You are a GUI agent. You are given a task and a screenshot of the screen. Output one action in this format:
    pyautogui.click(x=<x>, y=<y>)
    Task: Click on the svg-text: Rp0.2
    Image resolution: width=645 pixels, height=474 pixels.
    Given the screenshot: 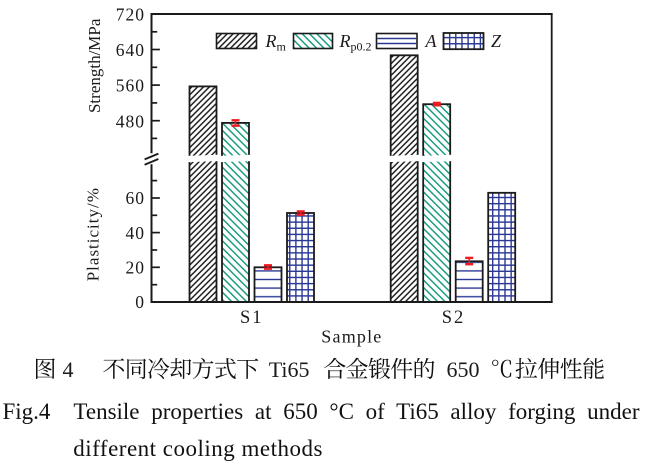 What is the action you would take?
    pyautogui.click(x=355, y=42)
    